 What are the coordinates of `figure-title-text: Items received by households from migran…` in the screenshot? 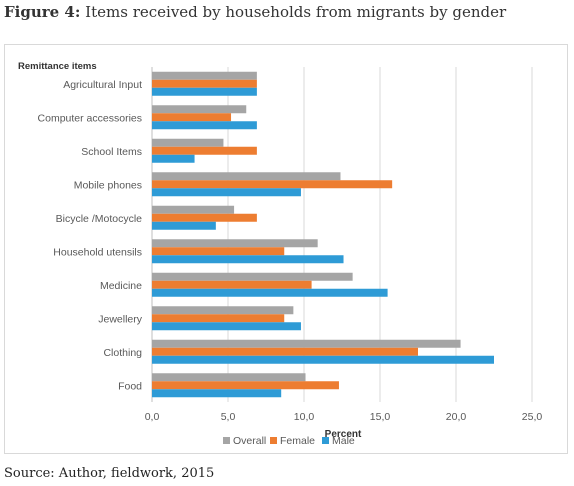 It's located at (296, 12).